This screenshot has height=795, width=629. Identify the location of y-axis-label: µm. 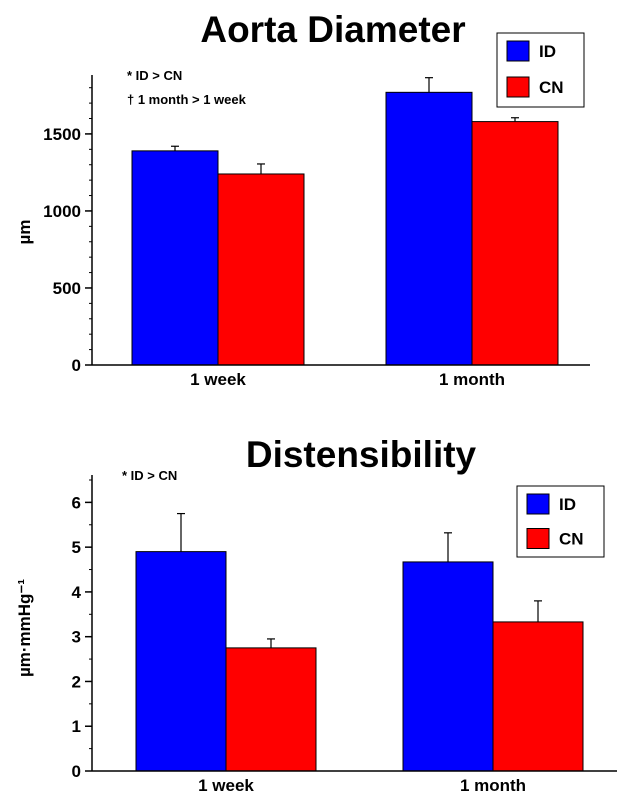
(24, 232).